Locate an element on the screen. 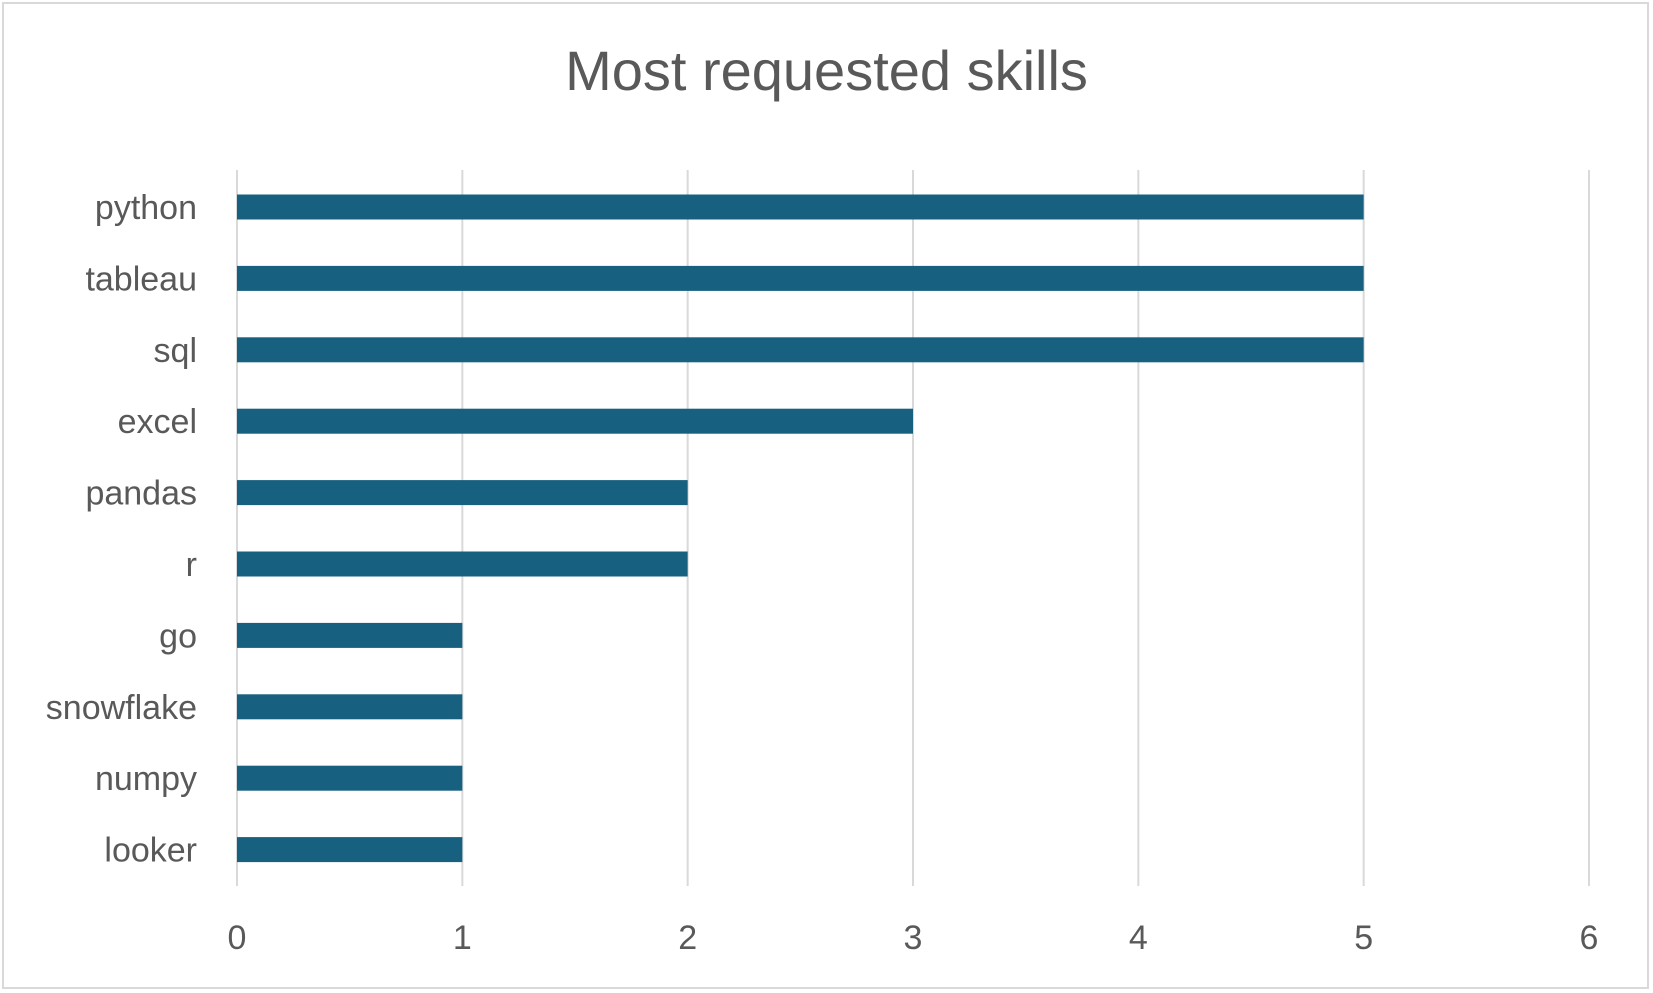 This screenshot has width=1653, height=993. bar-snowflake is located at coordinates (350, 707).